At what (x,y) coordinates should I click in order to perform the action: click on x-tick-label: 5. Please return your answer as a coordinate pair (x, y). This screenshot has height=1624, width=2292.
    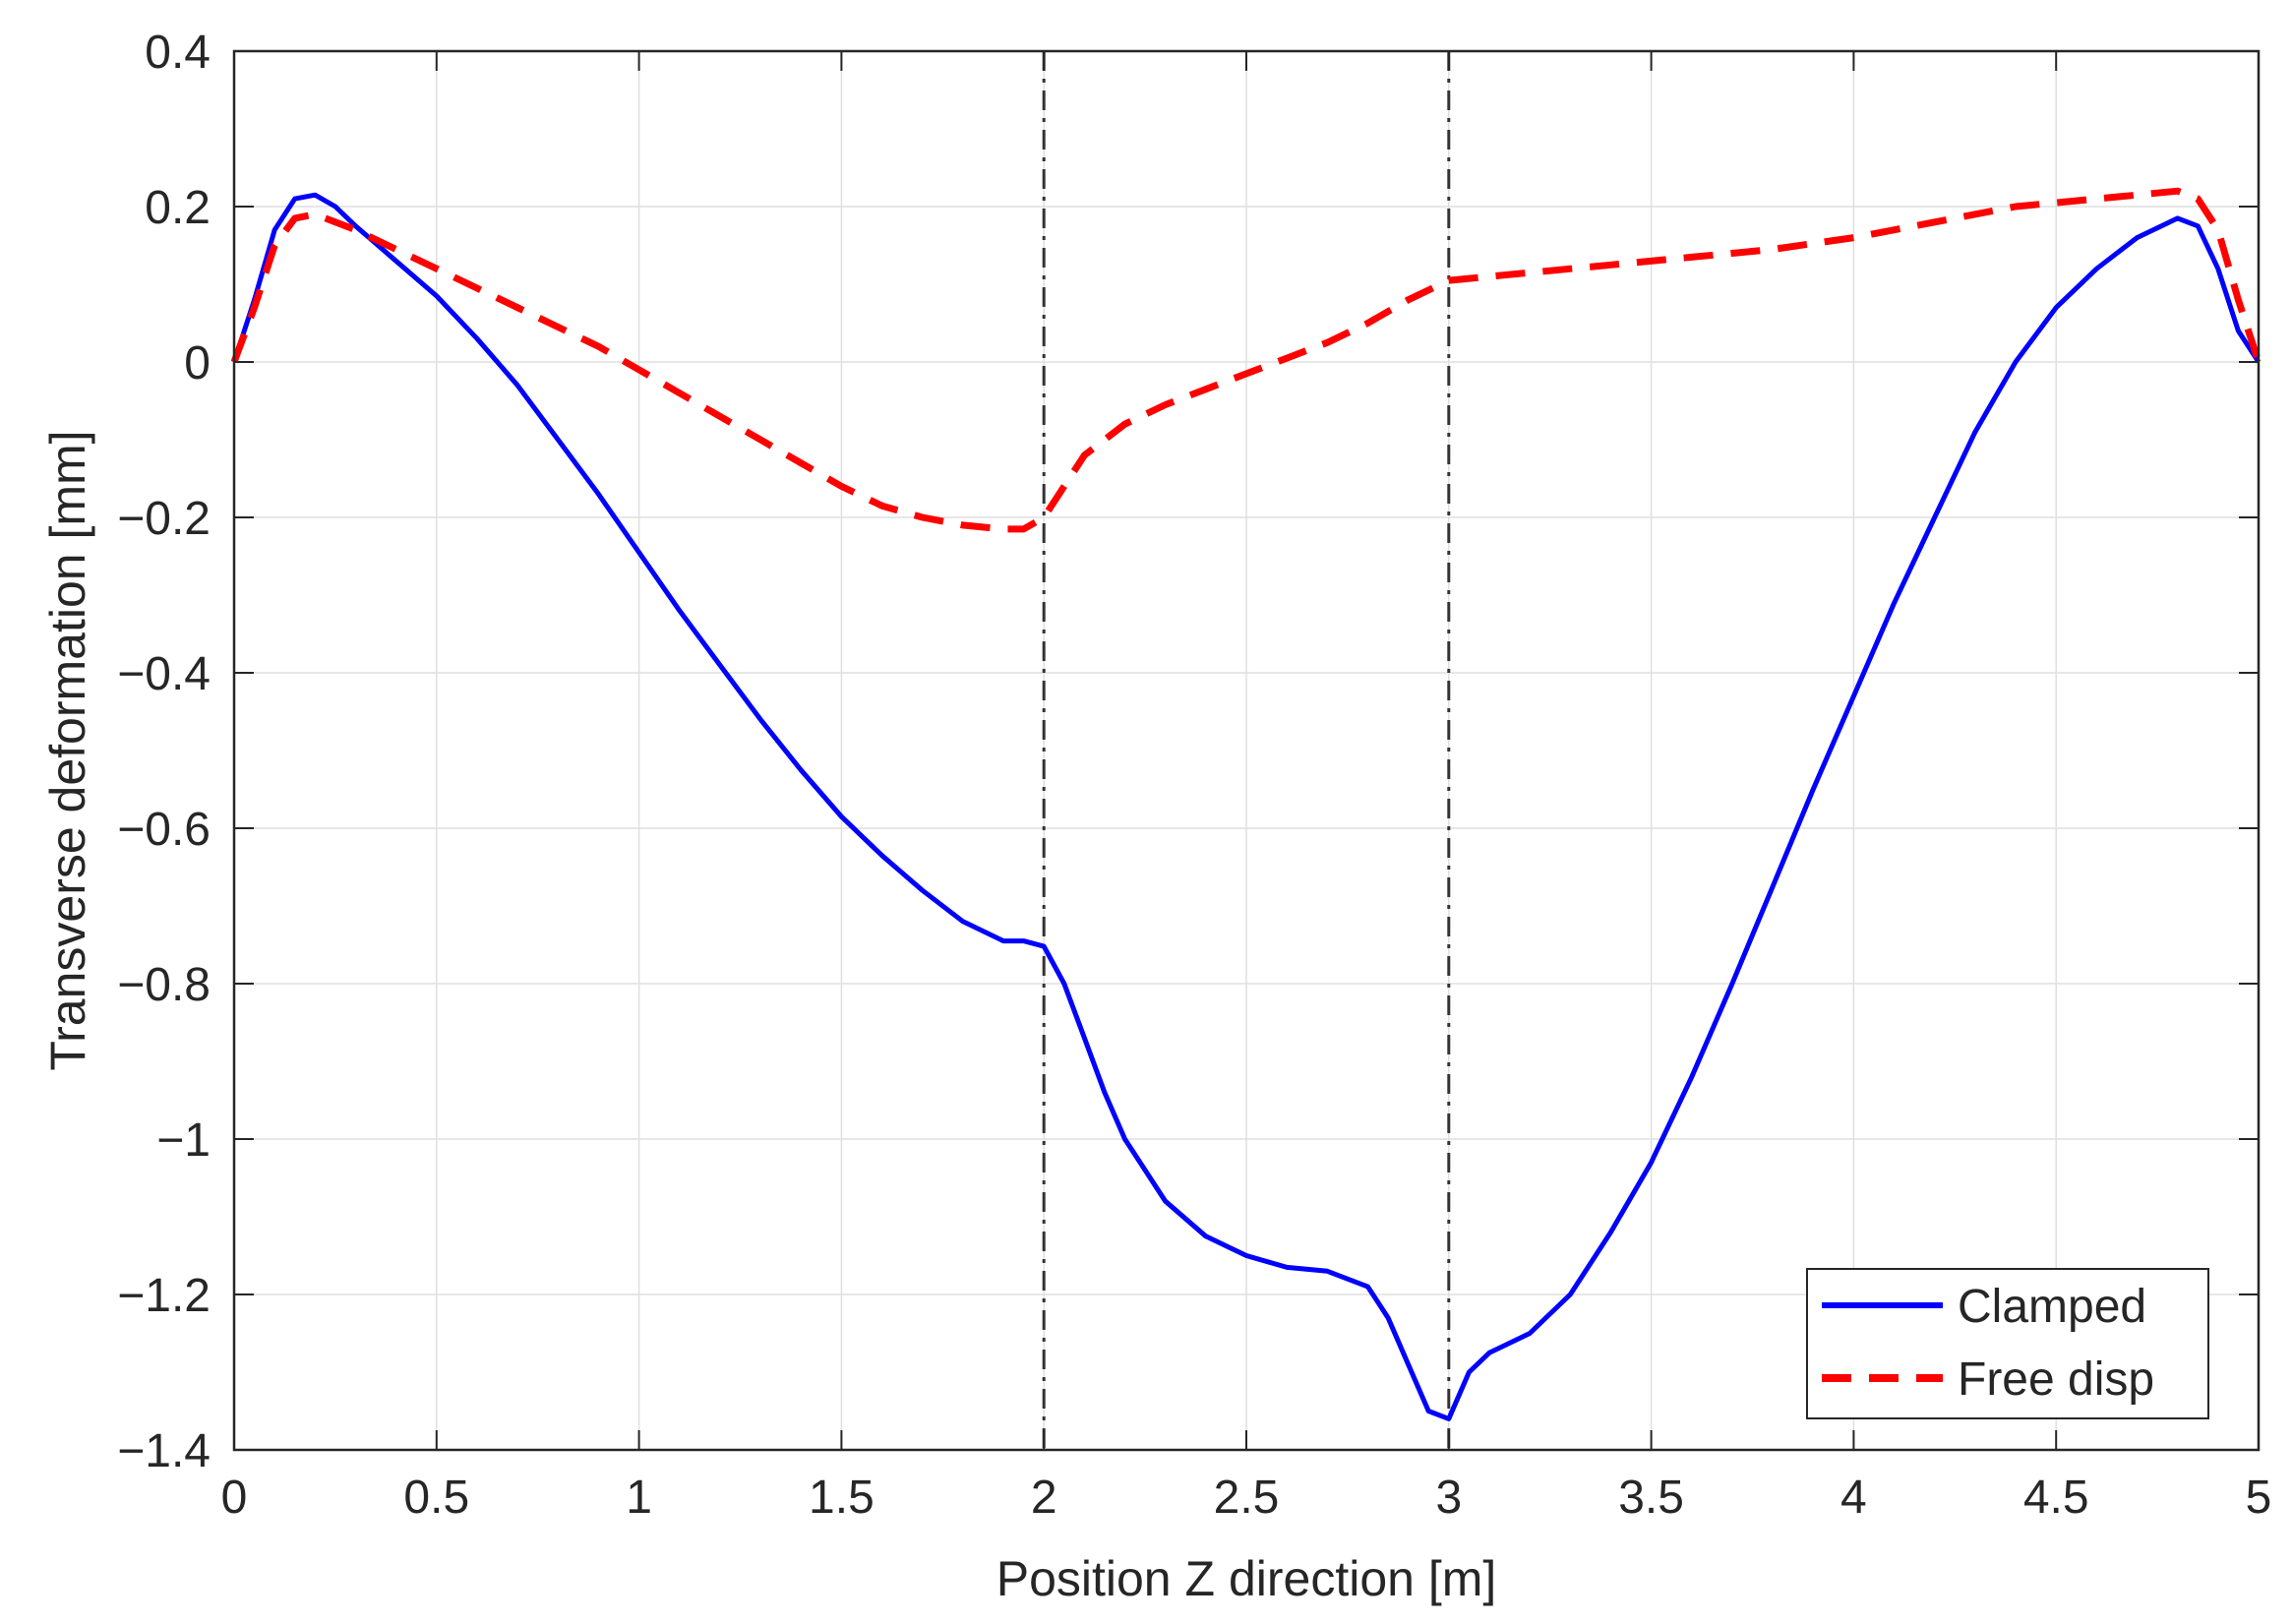
    Looking at the image, I should click on (2259, 1498).